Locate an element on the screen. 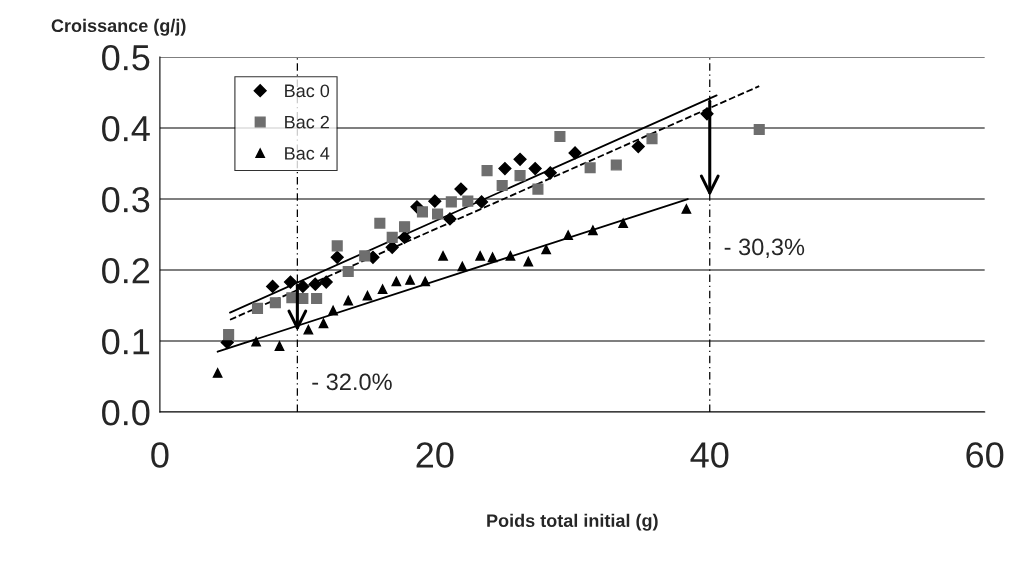 The image size is (1012, 582). y-tick-label: 0.5 is located at coordinates (126, 57).